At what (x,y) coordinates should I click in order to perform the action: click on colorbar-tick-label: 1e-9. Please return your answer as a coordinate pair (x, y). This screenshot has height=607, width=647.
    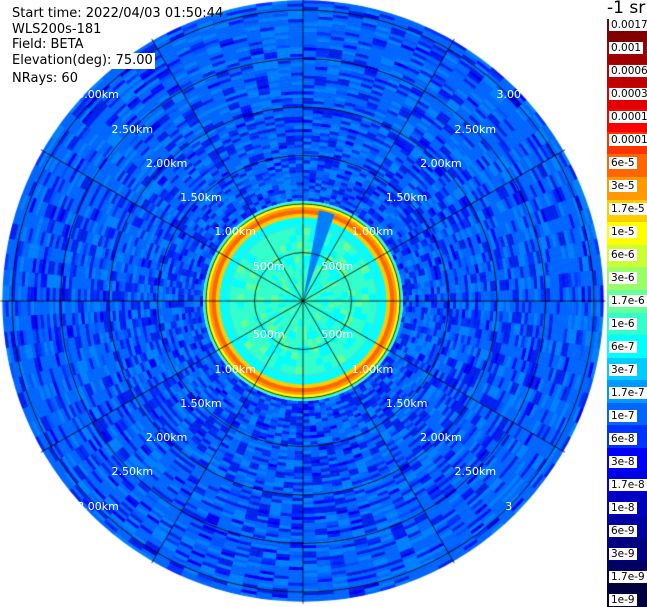
    Looking at the image, I should click on (623, 600).